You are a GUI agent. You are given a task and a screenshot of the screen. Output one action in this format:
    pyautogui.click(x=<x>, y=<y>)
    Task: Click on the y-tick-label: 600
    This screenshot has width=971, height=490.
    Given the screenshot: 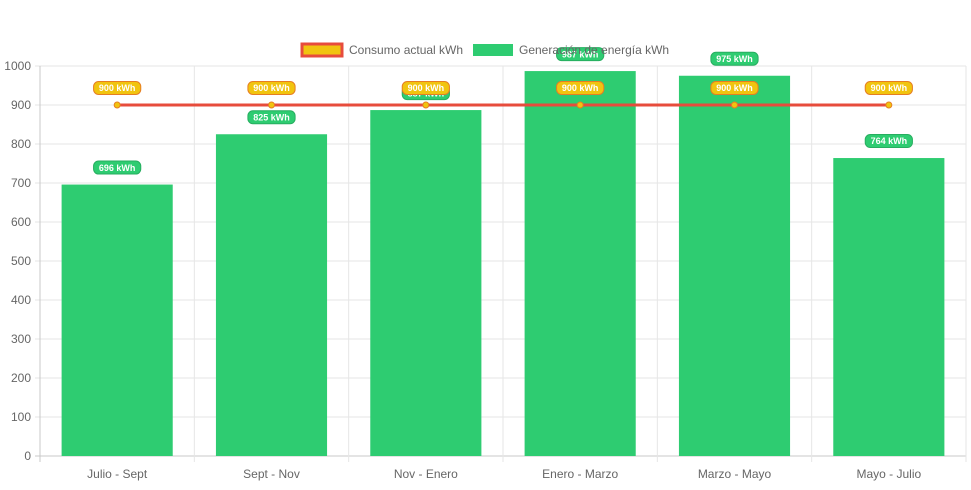 What is the action you would take?
    pyautogui.click(x=21, y=222)
    